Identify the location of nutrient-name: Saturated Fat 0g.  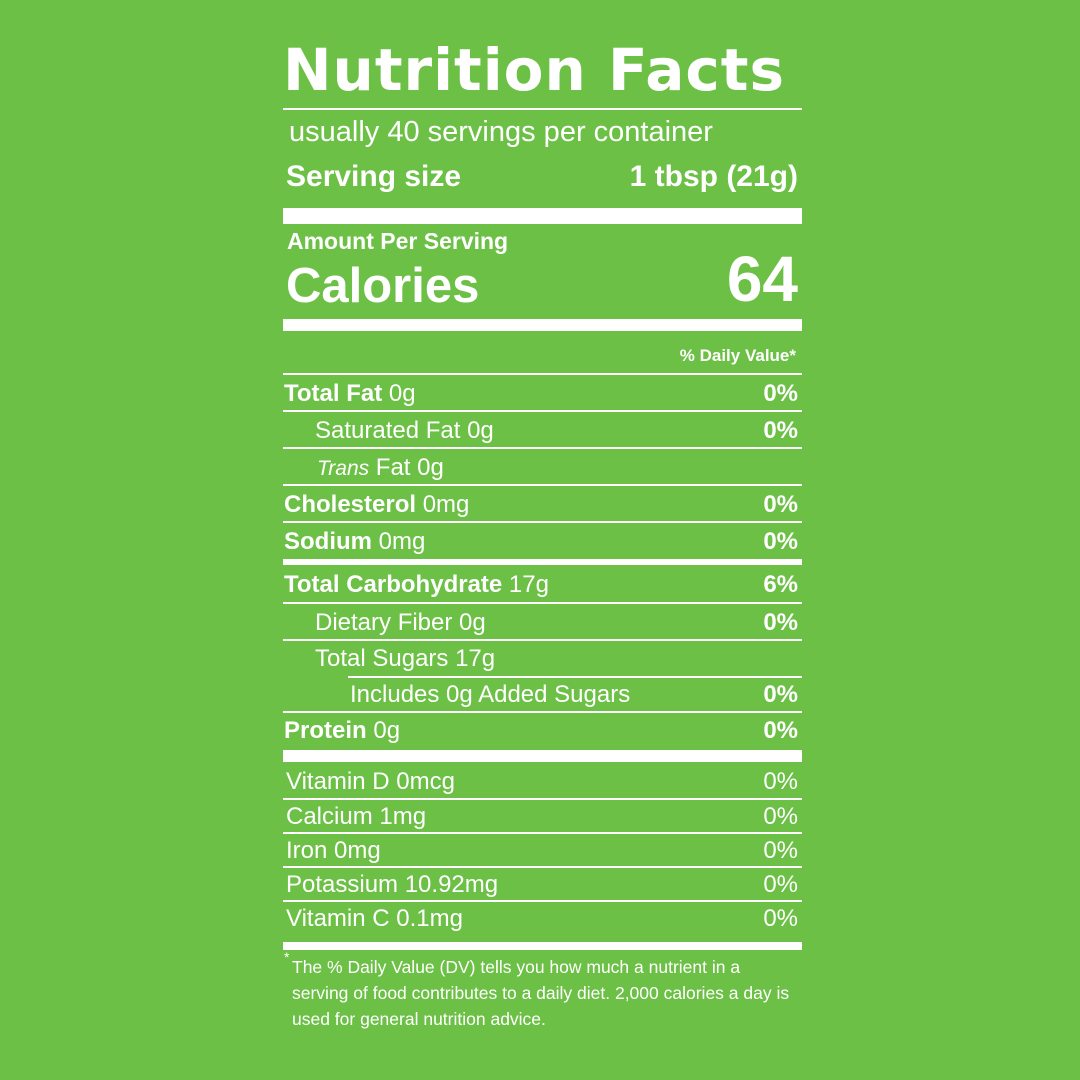
(404, 430).